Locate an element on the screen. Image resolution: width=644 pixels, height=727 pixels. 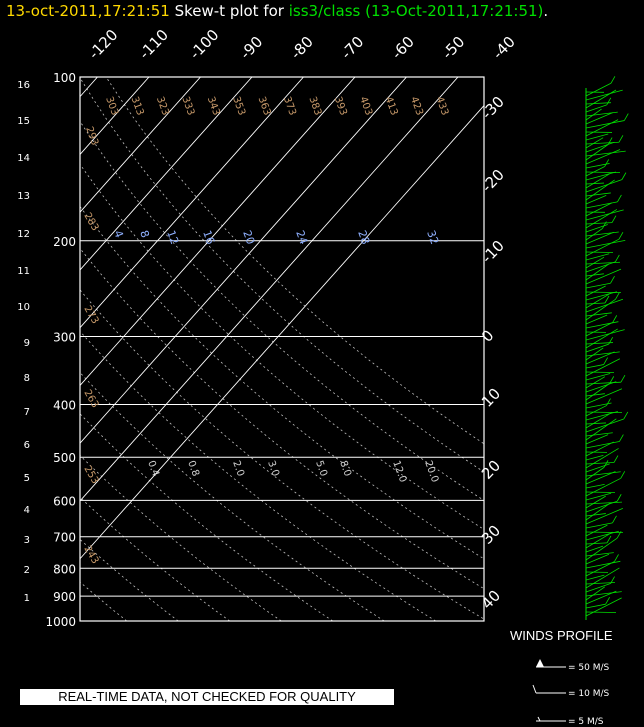
mixing-label: 16 is located at coordinates (208, 238).